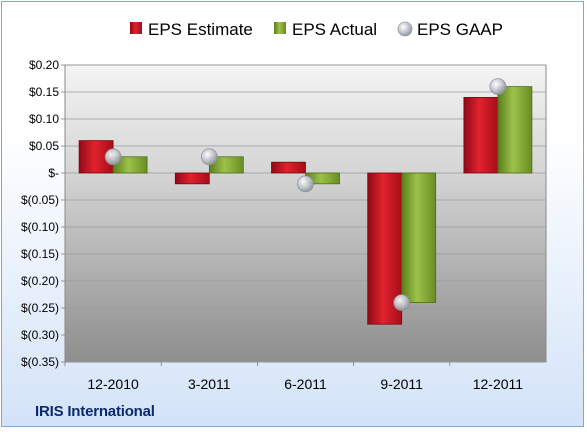  I want to click on company-name: IRIS International, so click(95, 411).